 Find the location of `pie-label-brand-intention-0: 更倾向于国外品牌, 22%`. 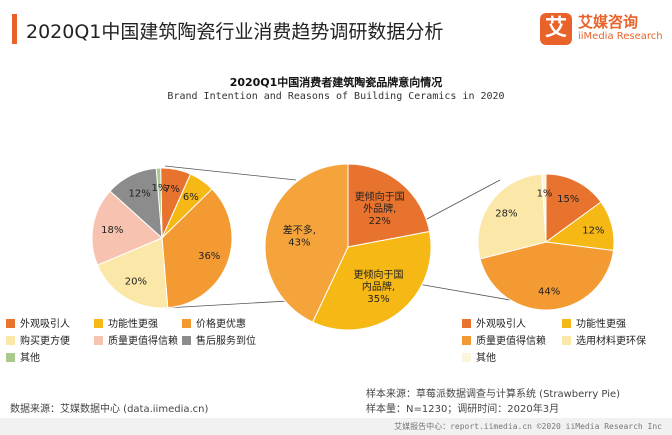

pie-label-brand-intention-0: 更倾向于国外品牌, 22% is located at coordinates (380, 208).